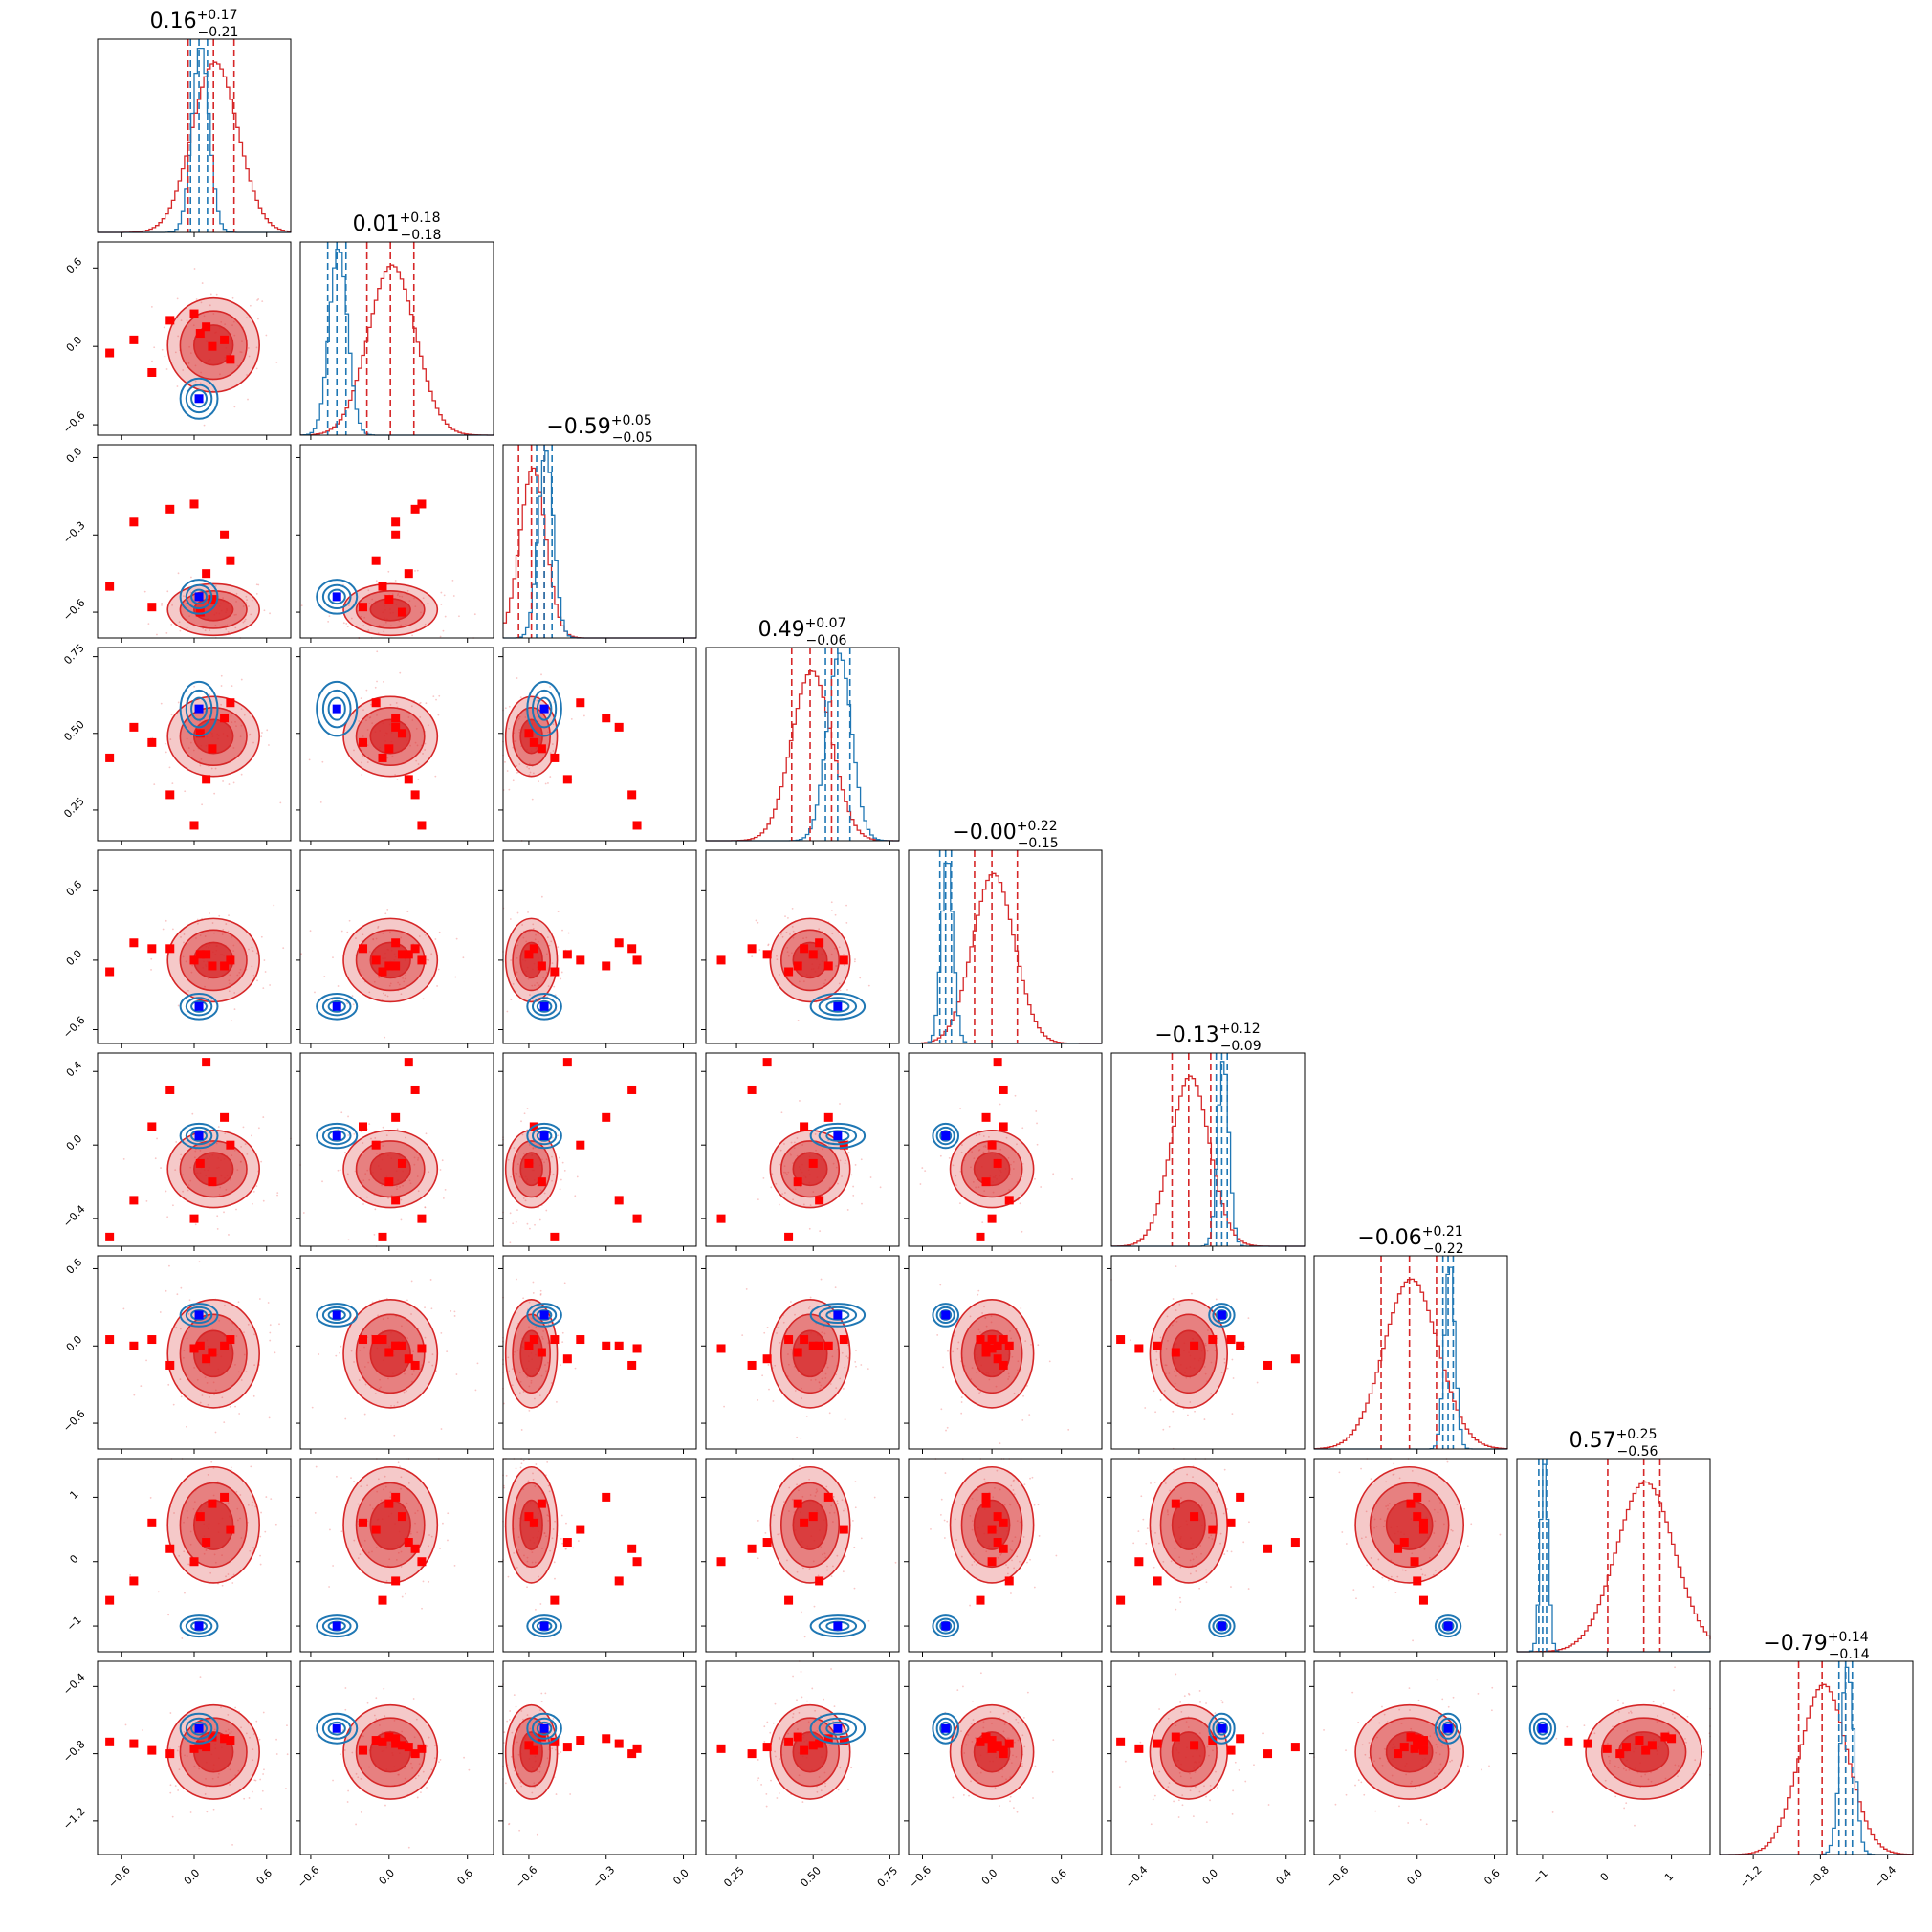  I want to click on panel-frame, so click(396, 744).